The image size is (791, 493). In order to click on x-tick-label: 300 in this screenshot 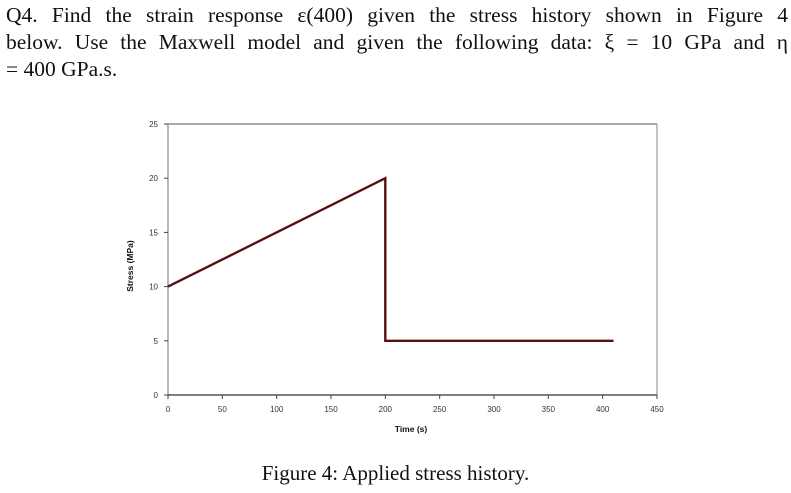, I will do `click(494, 409)`.